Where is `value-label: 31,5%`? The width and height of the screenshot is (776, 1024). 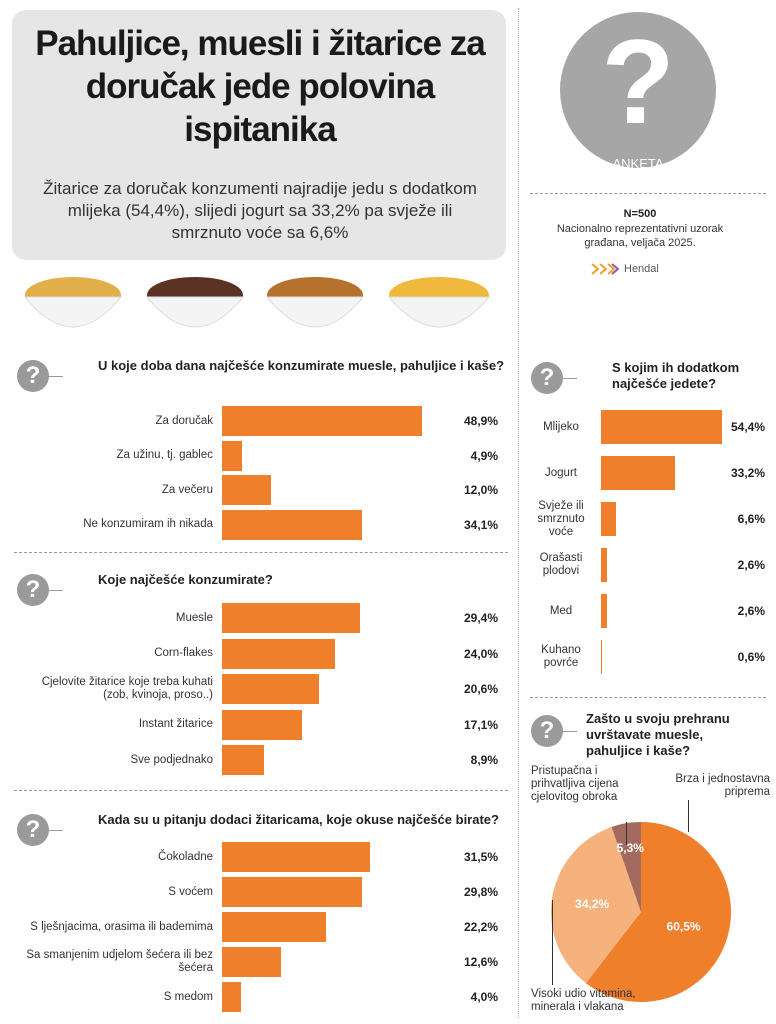 value-label: 31,5% is located at coordinates (480, 857).